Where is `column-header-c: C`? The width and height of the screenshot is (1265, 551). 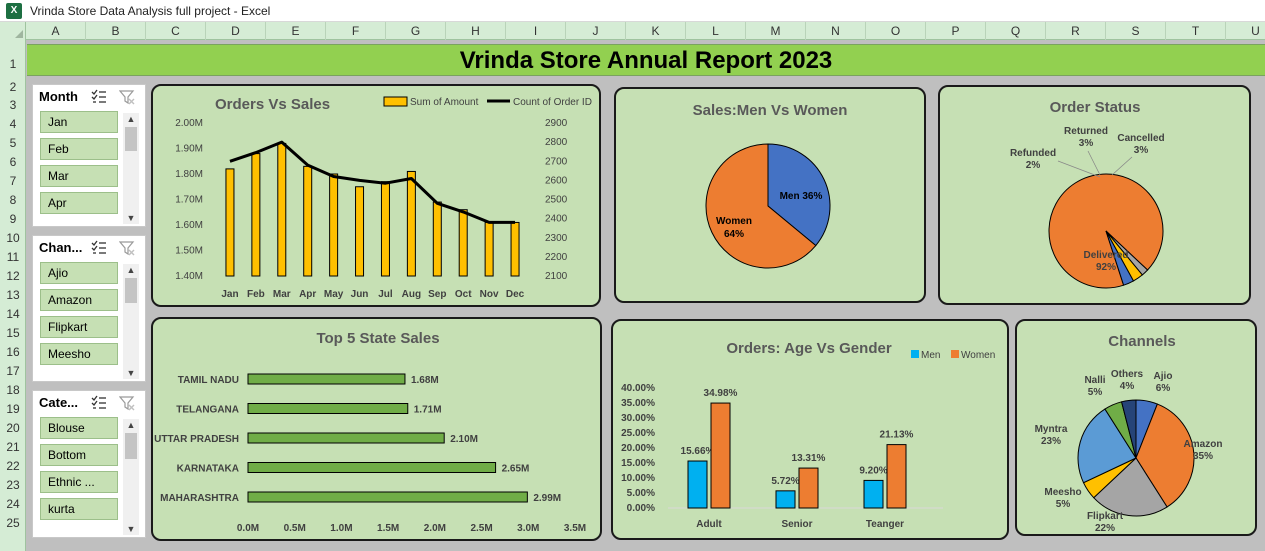
column-header-c: C is located at coordinates (176, 31).